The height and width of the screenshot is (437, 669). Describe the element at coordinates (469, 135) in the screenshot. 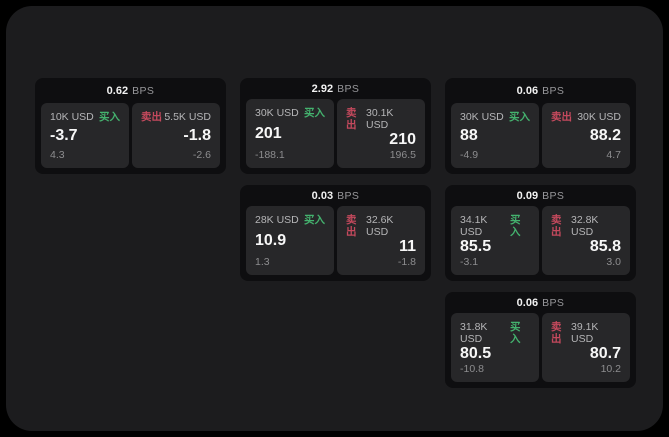

I see `buy-price: 88` at that location.